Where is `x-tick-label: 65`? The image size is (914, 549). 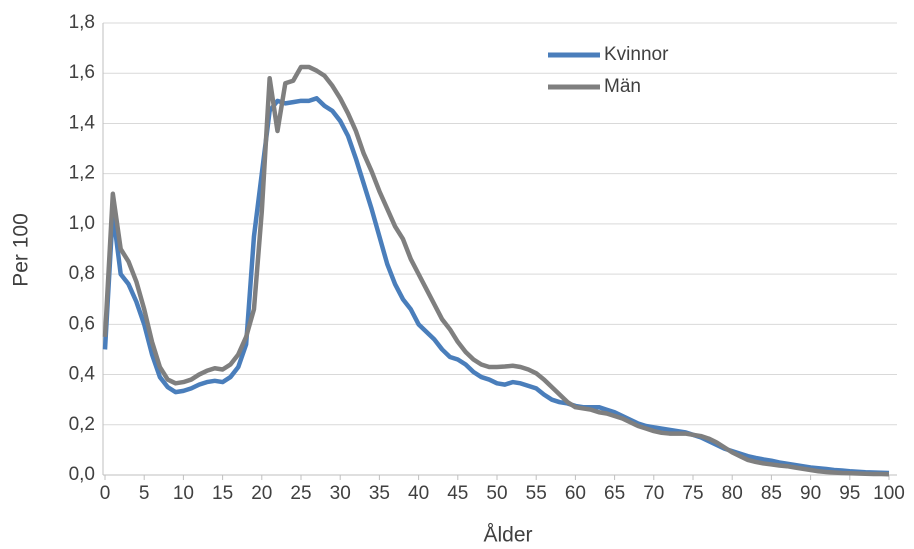 x-tick-label: 65 is located at coordinates (614, 493).